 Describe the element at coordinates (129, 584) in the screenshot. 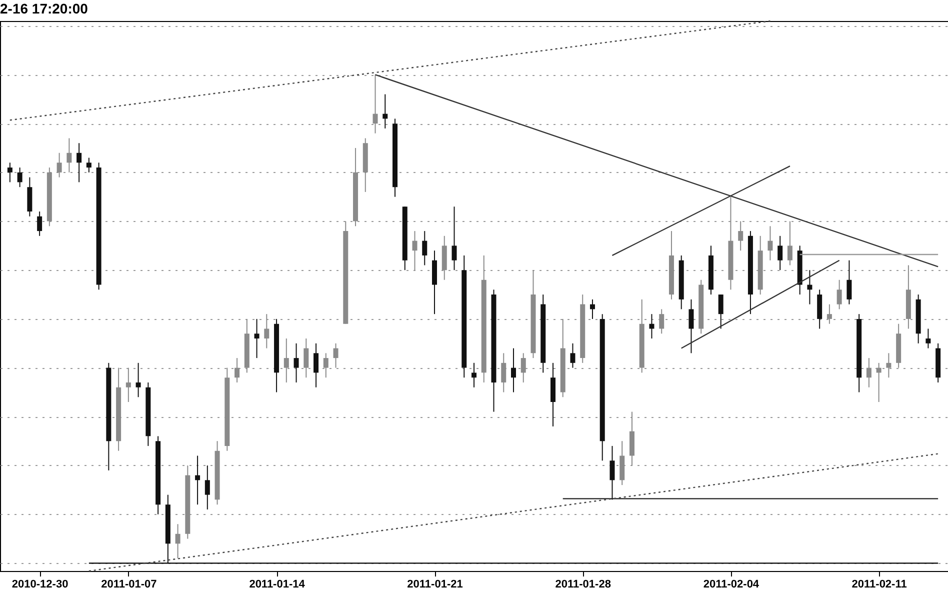

I see `x-tick-label: 2011-01-07` at that location.